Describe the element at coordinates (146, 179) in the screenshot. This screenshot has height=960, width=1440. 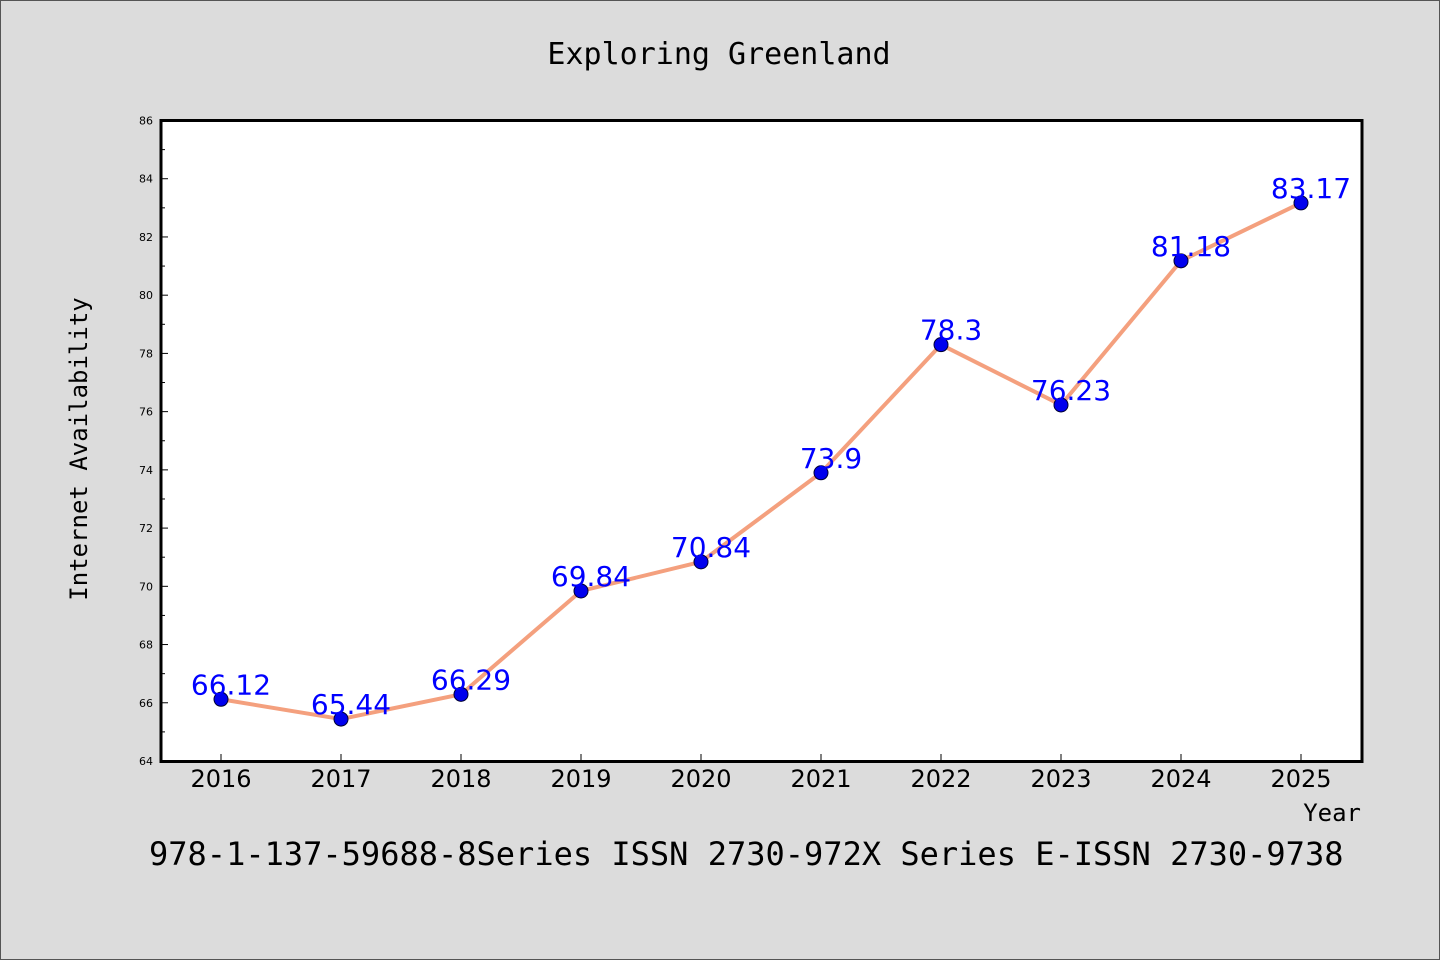
I see `y-tick-label: 84` at that location.